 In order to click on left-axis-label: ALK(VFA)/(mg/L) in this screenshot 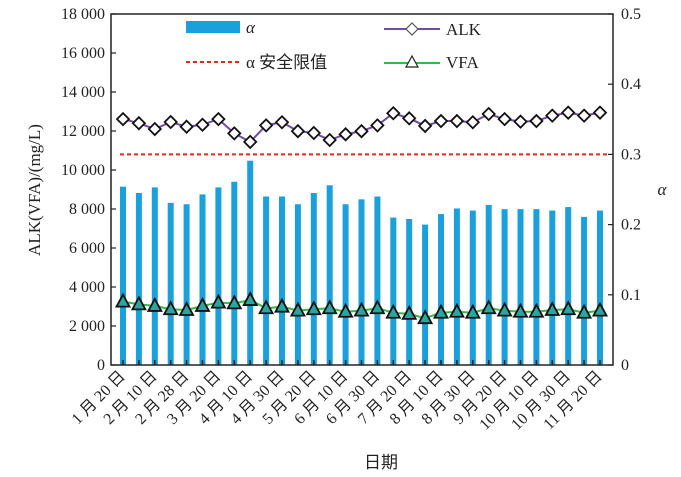, I will do `click(34, 190)`.